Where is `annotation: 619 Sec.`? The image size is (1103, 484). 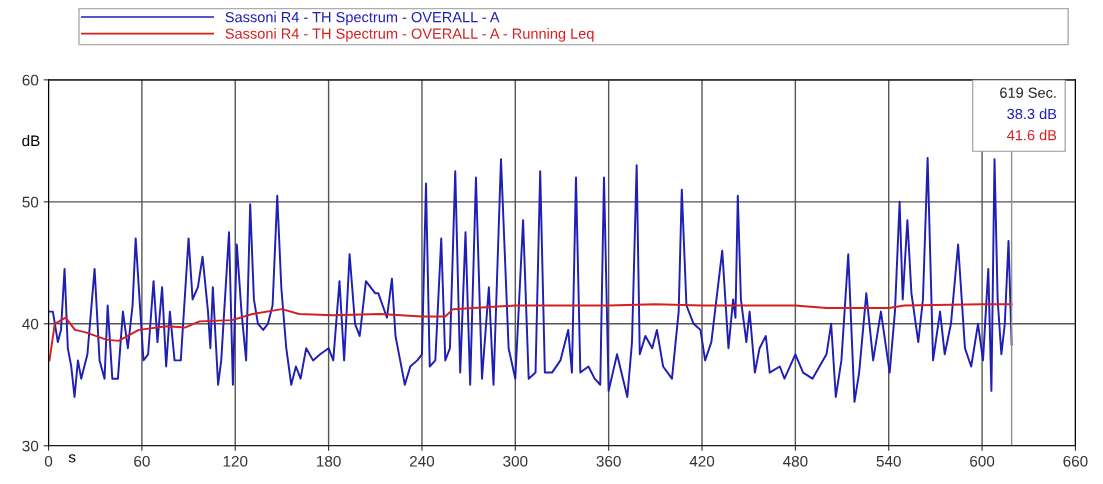
annotation: 619 Sec. is located at coordinates (1028, 92).